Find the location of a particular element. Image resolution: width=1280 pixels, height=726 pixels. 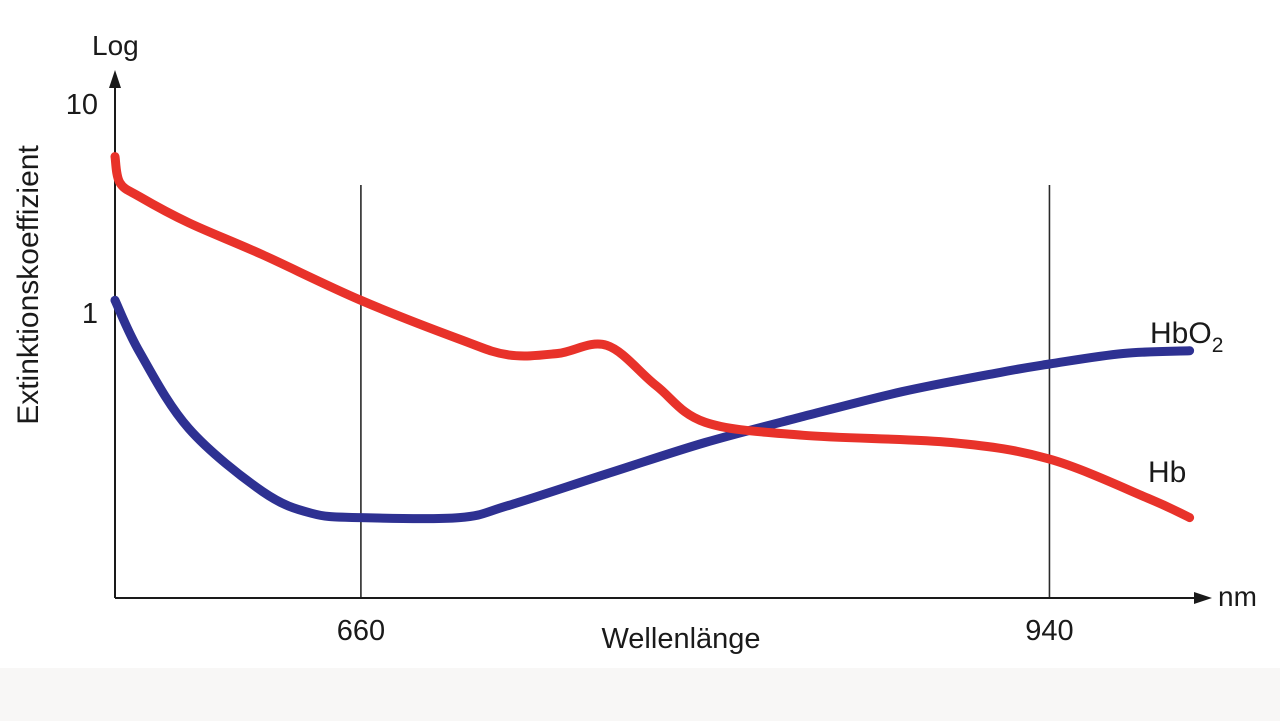

x-tick-labels: 660 940 is located at coordinates (705, 631).